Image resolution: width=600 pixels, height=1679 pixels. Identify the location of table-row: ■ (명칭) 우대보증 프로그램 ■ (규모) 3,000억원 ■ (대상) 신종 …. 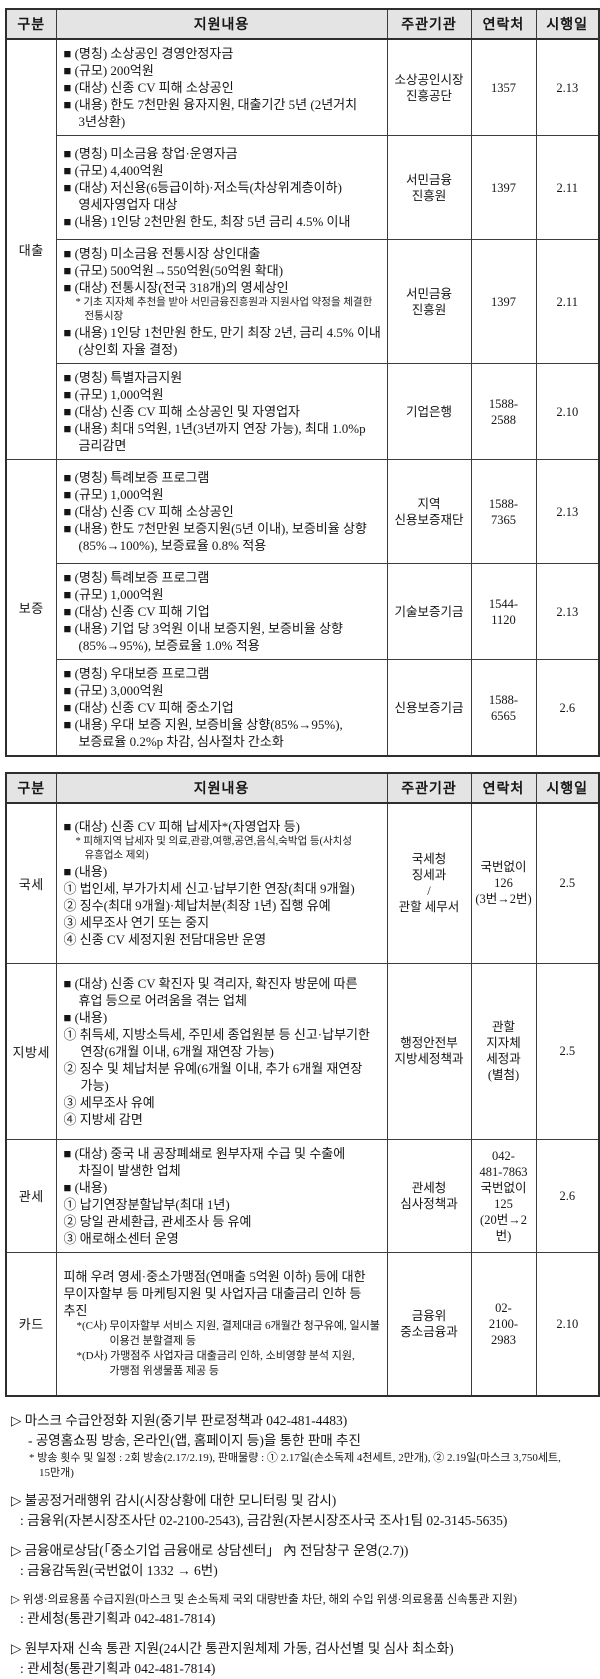
(303, 708).